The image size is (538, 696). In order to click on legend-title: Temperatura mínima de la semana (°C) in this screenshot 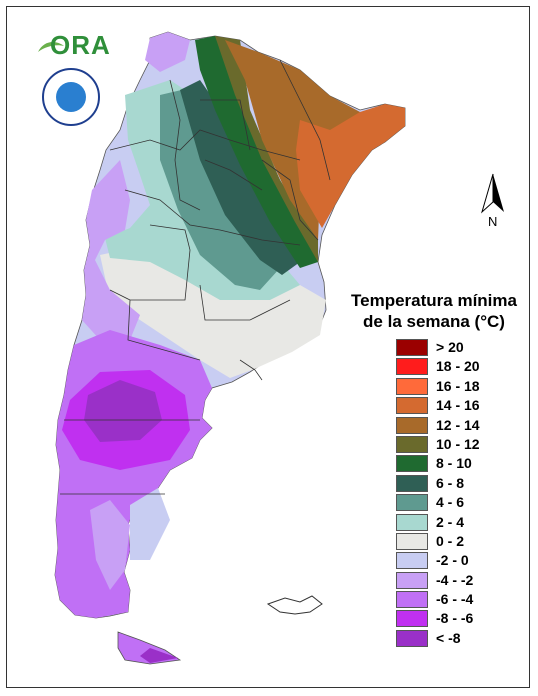, I will do `click(434, 311)`.